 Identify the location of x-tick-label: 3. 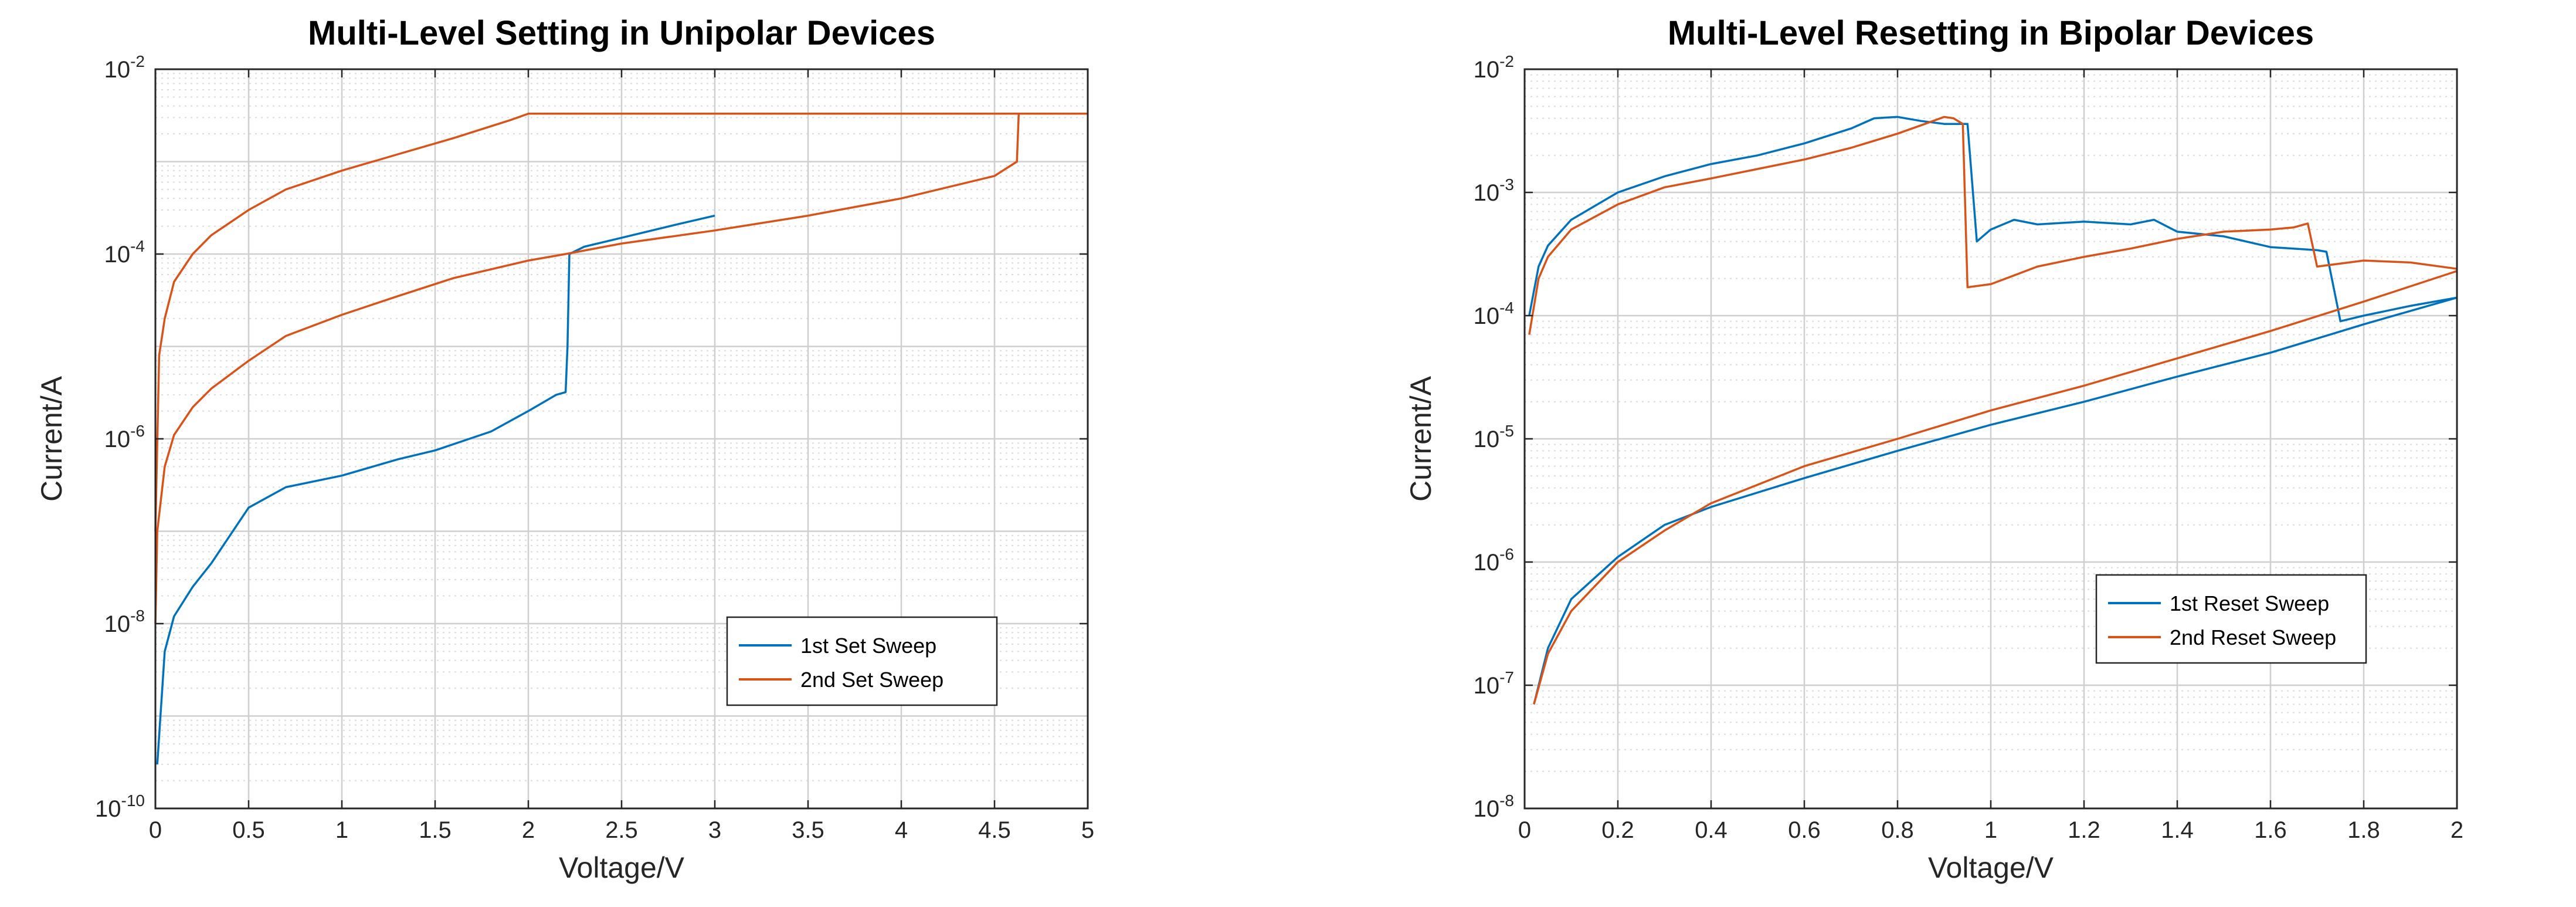
(714, 830).